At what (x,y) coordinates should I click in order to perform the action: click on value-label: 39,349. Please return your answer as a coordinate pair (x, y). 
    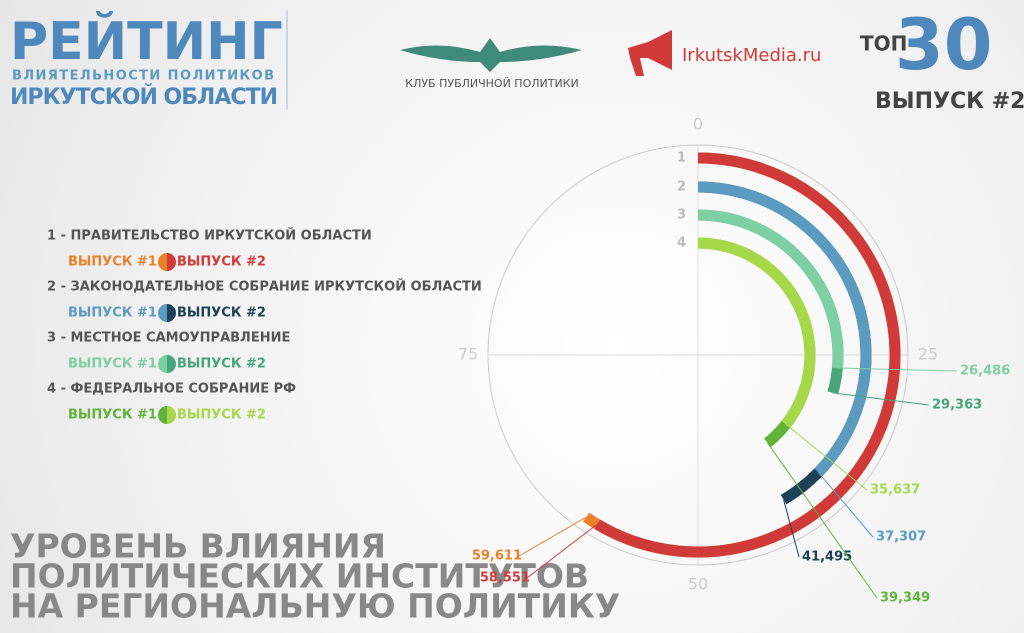
    Looking at the image, I should click on (905, 598).